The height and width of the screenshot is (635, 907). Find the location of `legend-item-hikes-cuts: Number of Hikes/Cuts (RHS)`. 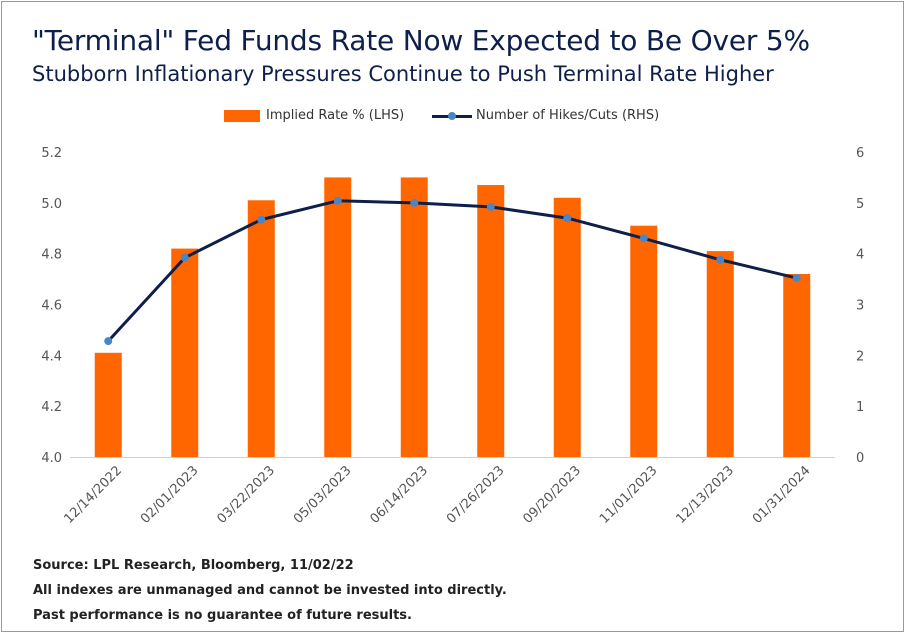

legend-item-hikes-cuts: Number of Hikes/Cuts (RHS) is located at coordinates (545, 115).